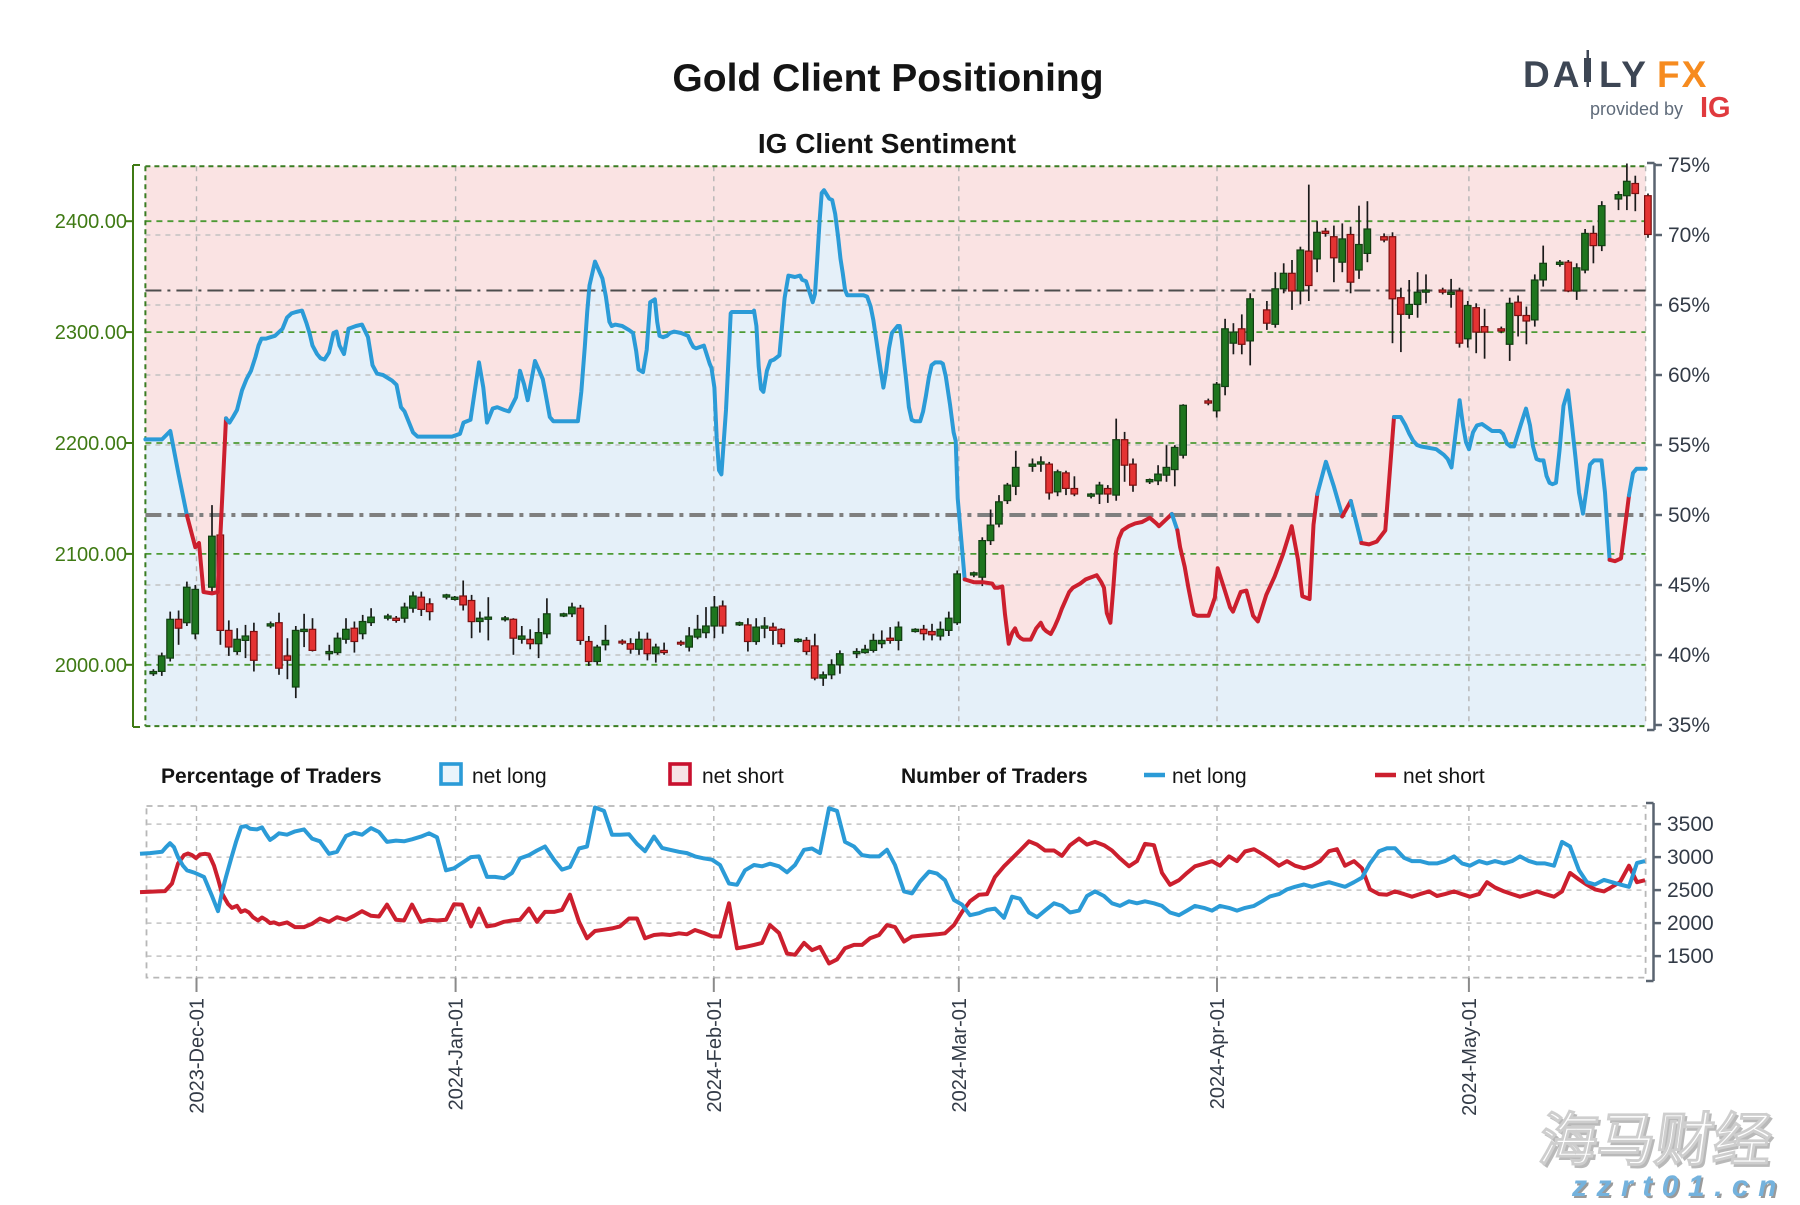 The image size is (1800, 1205). Describe the element at coordinates (198, 1056) in the screenshot. I see `svg-text: 2023-Dec-01` at that location.